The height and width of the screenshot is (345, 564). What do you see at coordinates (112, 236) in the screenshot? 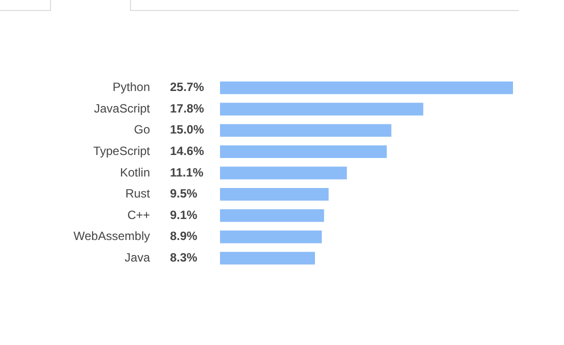
I see `y-tick-label: WebAssembly` at bounding box center [112, 236].